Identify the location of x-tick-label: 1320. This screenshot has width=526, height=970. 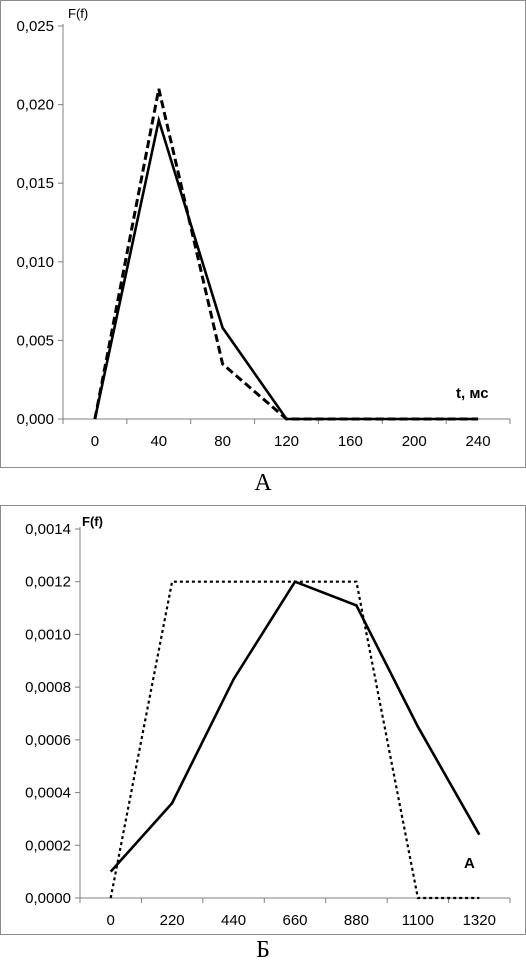
(479, 920).